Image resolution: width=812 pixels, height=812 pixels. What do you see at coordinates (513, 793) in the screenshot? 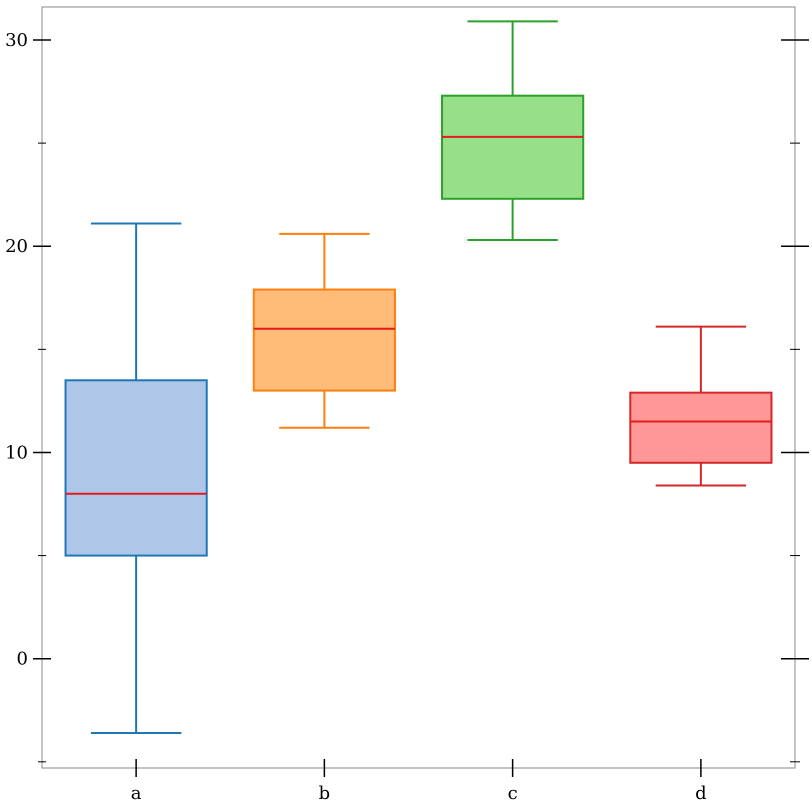
I see `x-tick-label-c: c` at bounding box center [513, 793].